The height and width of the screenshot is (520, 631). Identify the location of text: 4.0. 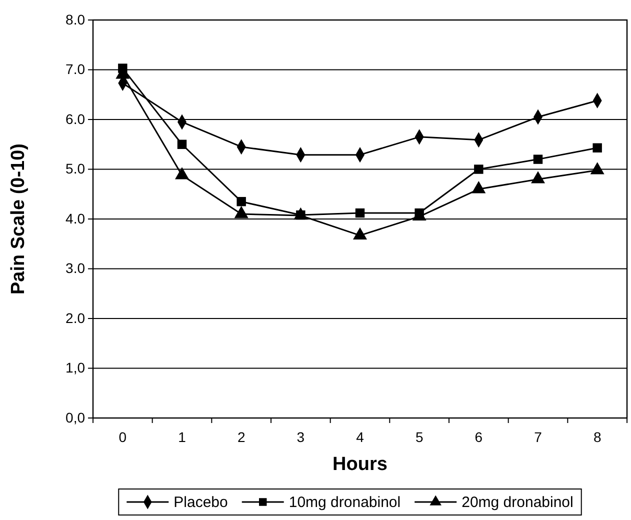
(75, 218).